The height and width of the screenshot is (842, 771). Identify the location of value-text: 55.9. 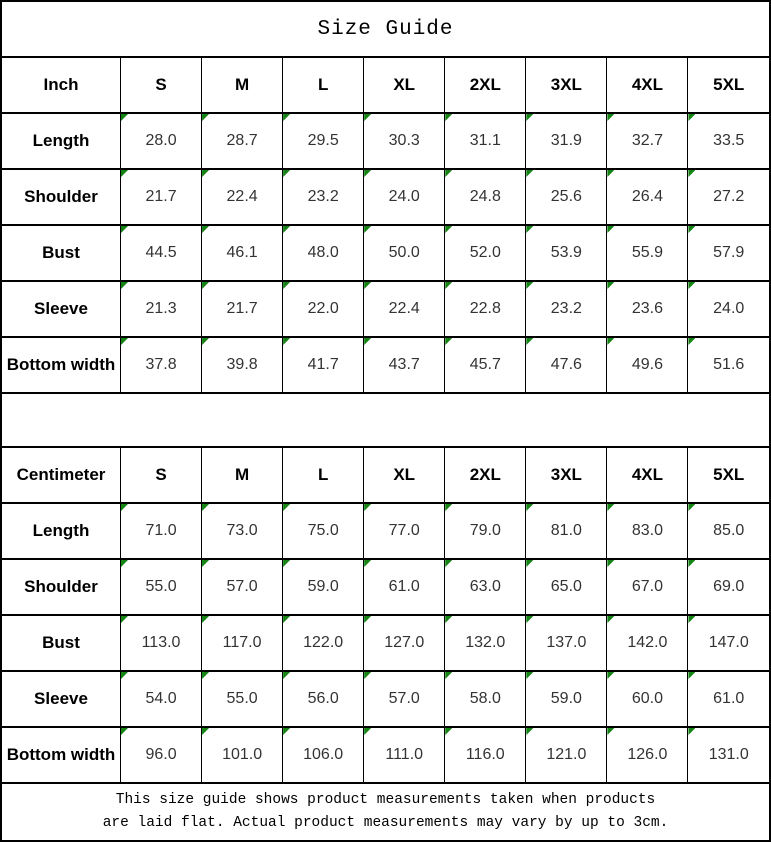
(647, 252).